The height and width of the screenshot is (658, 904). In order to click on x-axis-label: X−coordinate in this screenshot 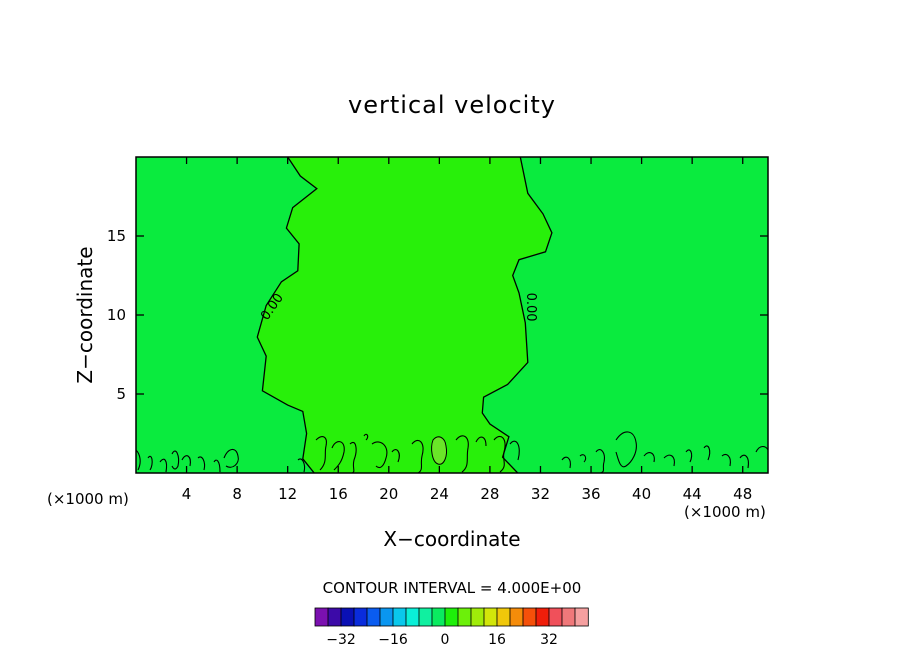, I will do `click(451, 539)`.